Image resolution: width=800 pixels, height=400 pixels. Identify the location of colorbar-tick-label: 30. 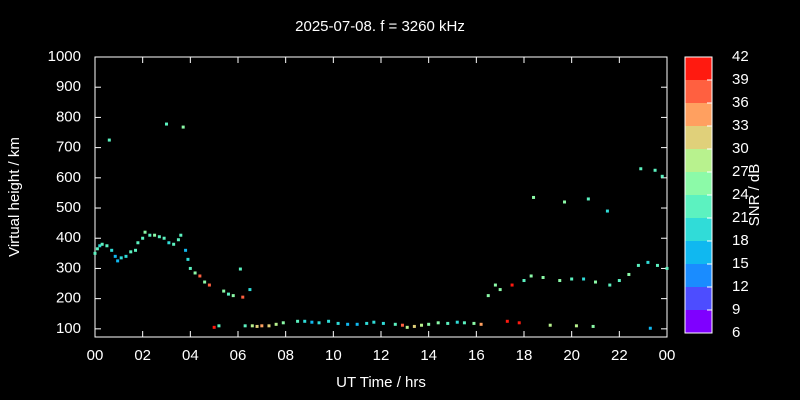
(740, 148).